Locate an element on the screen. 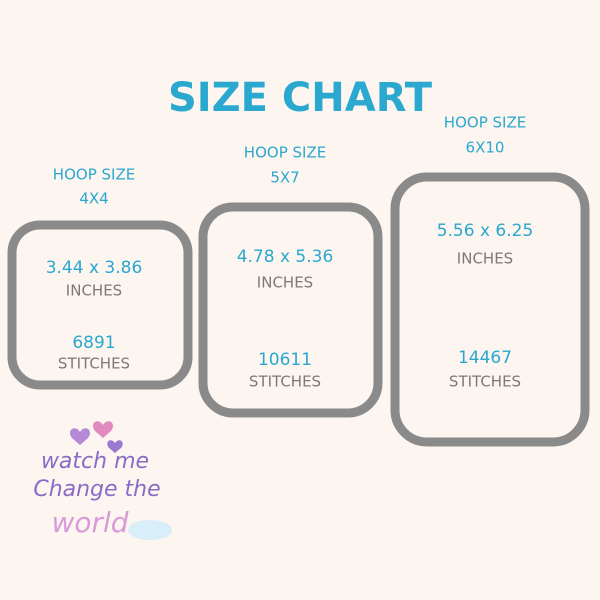 The image size is (600, 600). stitch-count: 10611 is located at coordinates (285, 360).